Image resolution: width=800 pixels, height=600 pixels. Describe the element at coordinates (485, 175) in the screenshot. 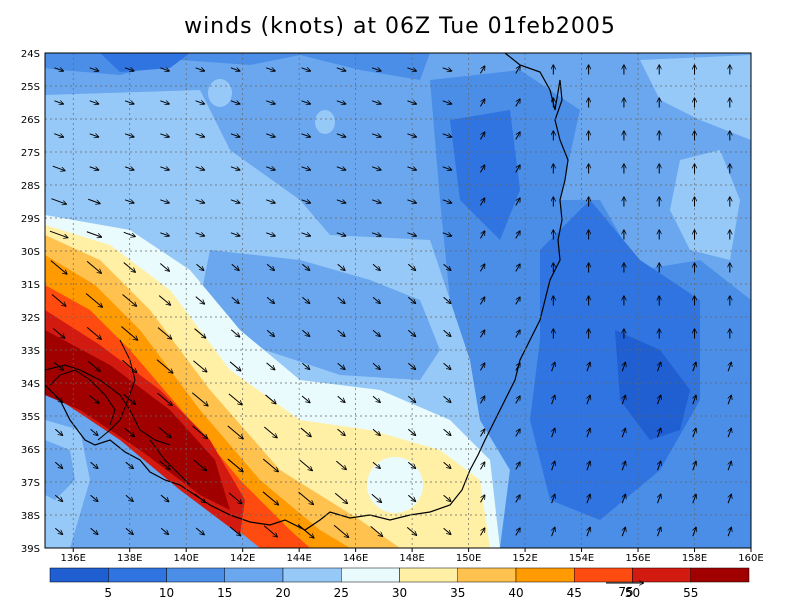

I see `contour-east-core` at that location.